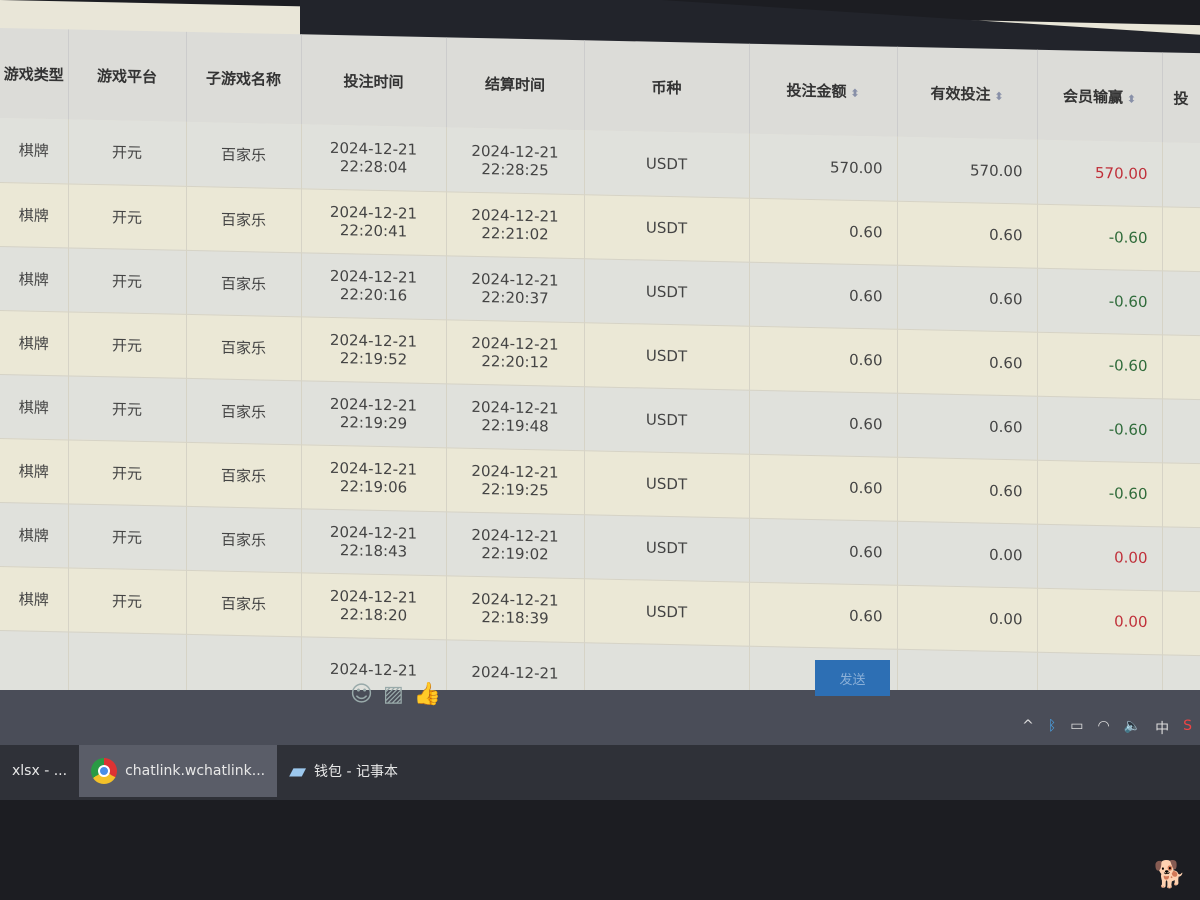  Describe the element at coordinates (866, 232) in the screenshot. I see `amount: 0.60` at that location.